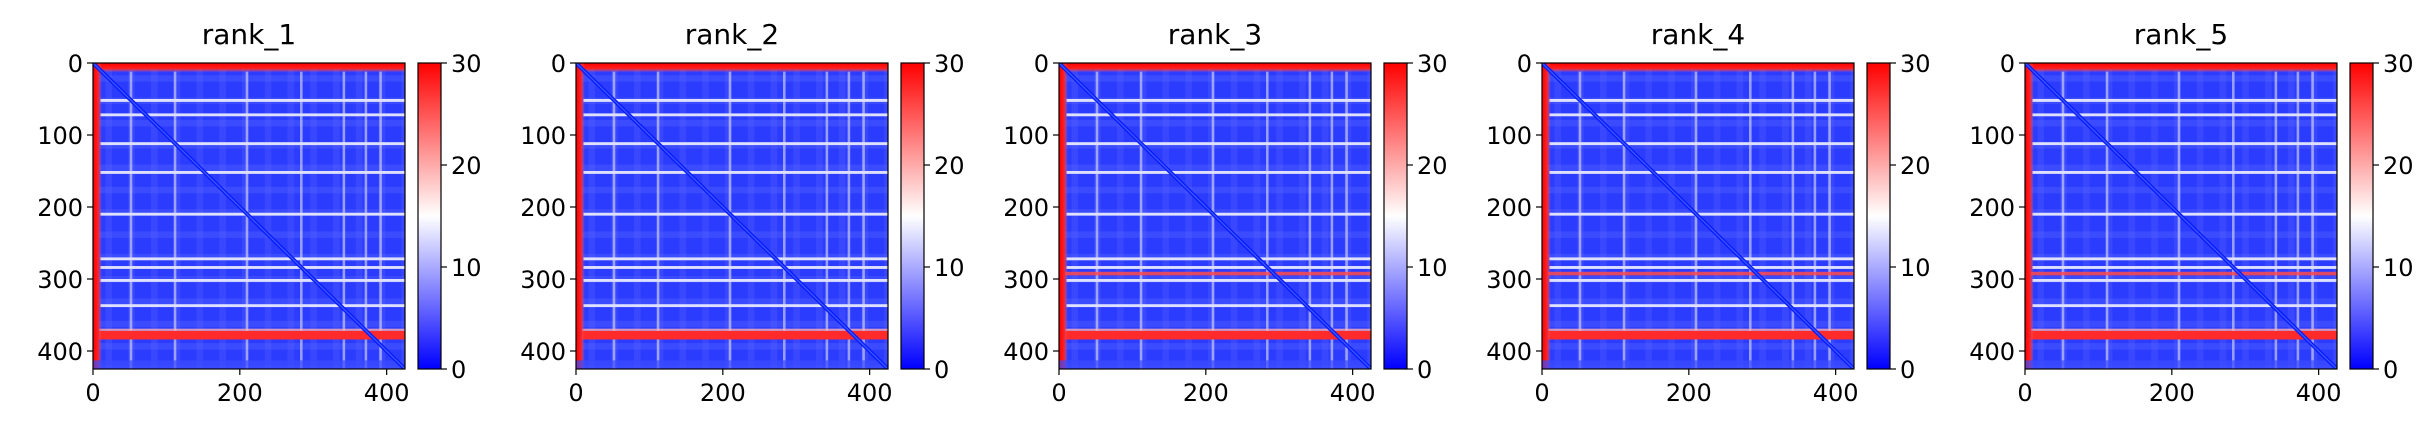 The height and width of the screenshot is (438, 2434). What do you see at coordinates (1215, 34) in the screenshot?
I see `panel-title: rank_3` at bounding box center [1215, 34].